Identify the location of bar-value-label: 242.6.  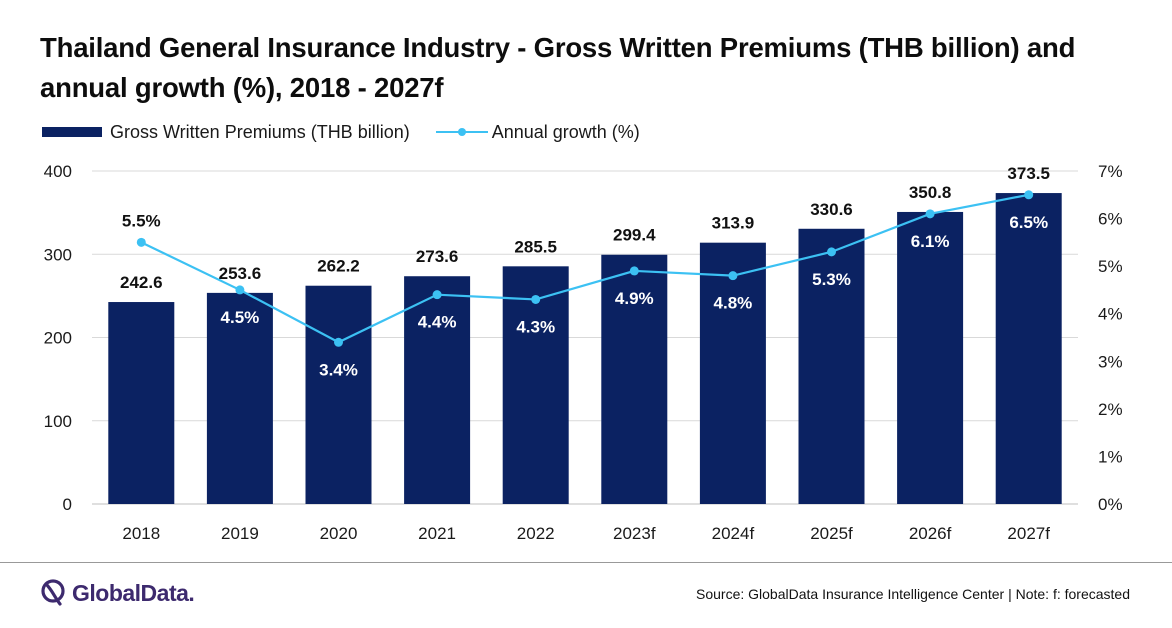
(141, 282).